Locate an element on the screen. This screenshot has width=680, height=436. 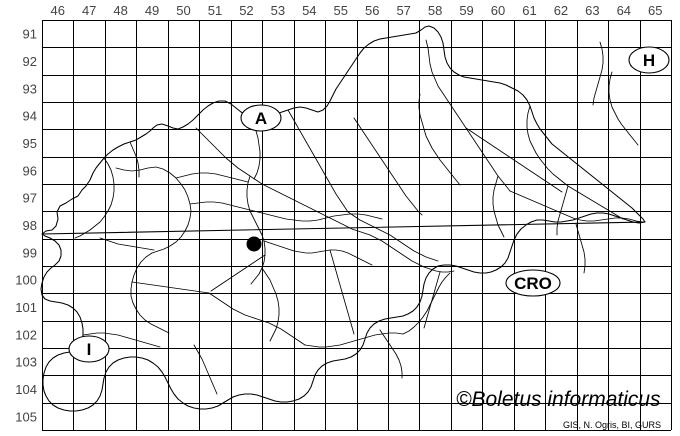
x-axis-tick-label: 46 is located at coordinates (57, 10).